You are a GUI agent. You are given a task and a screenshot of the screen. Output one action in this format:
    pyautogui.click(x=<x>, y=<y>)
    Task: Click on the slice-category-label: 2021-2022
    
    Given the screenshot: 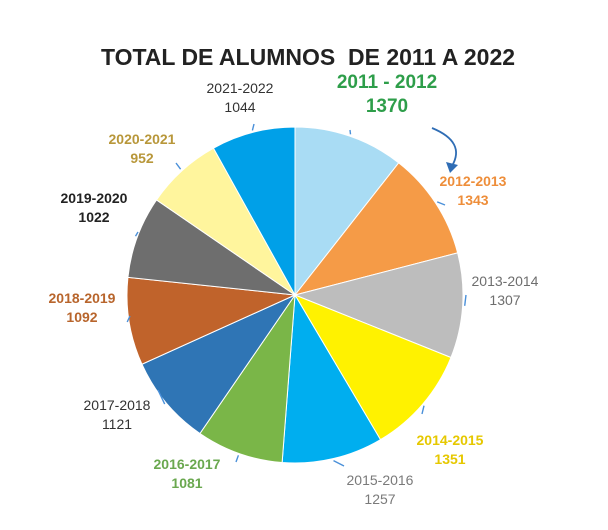 What is the action you would take?
    pyautogui.click(x=240, y=88)
    